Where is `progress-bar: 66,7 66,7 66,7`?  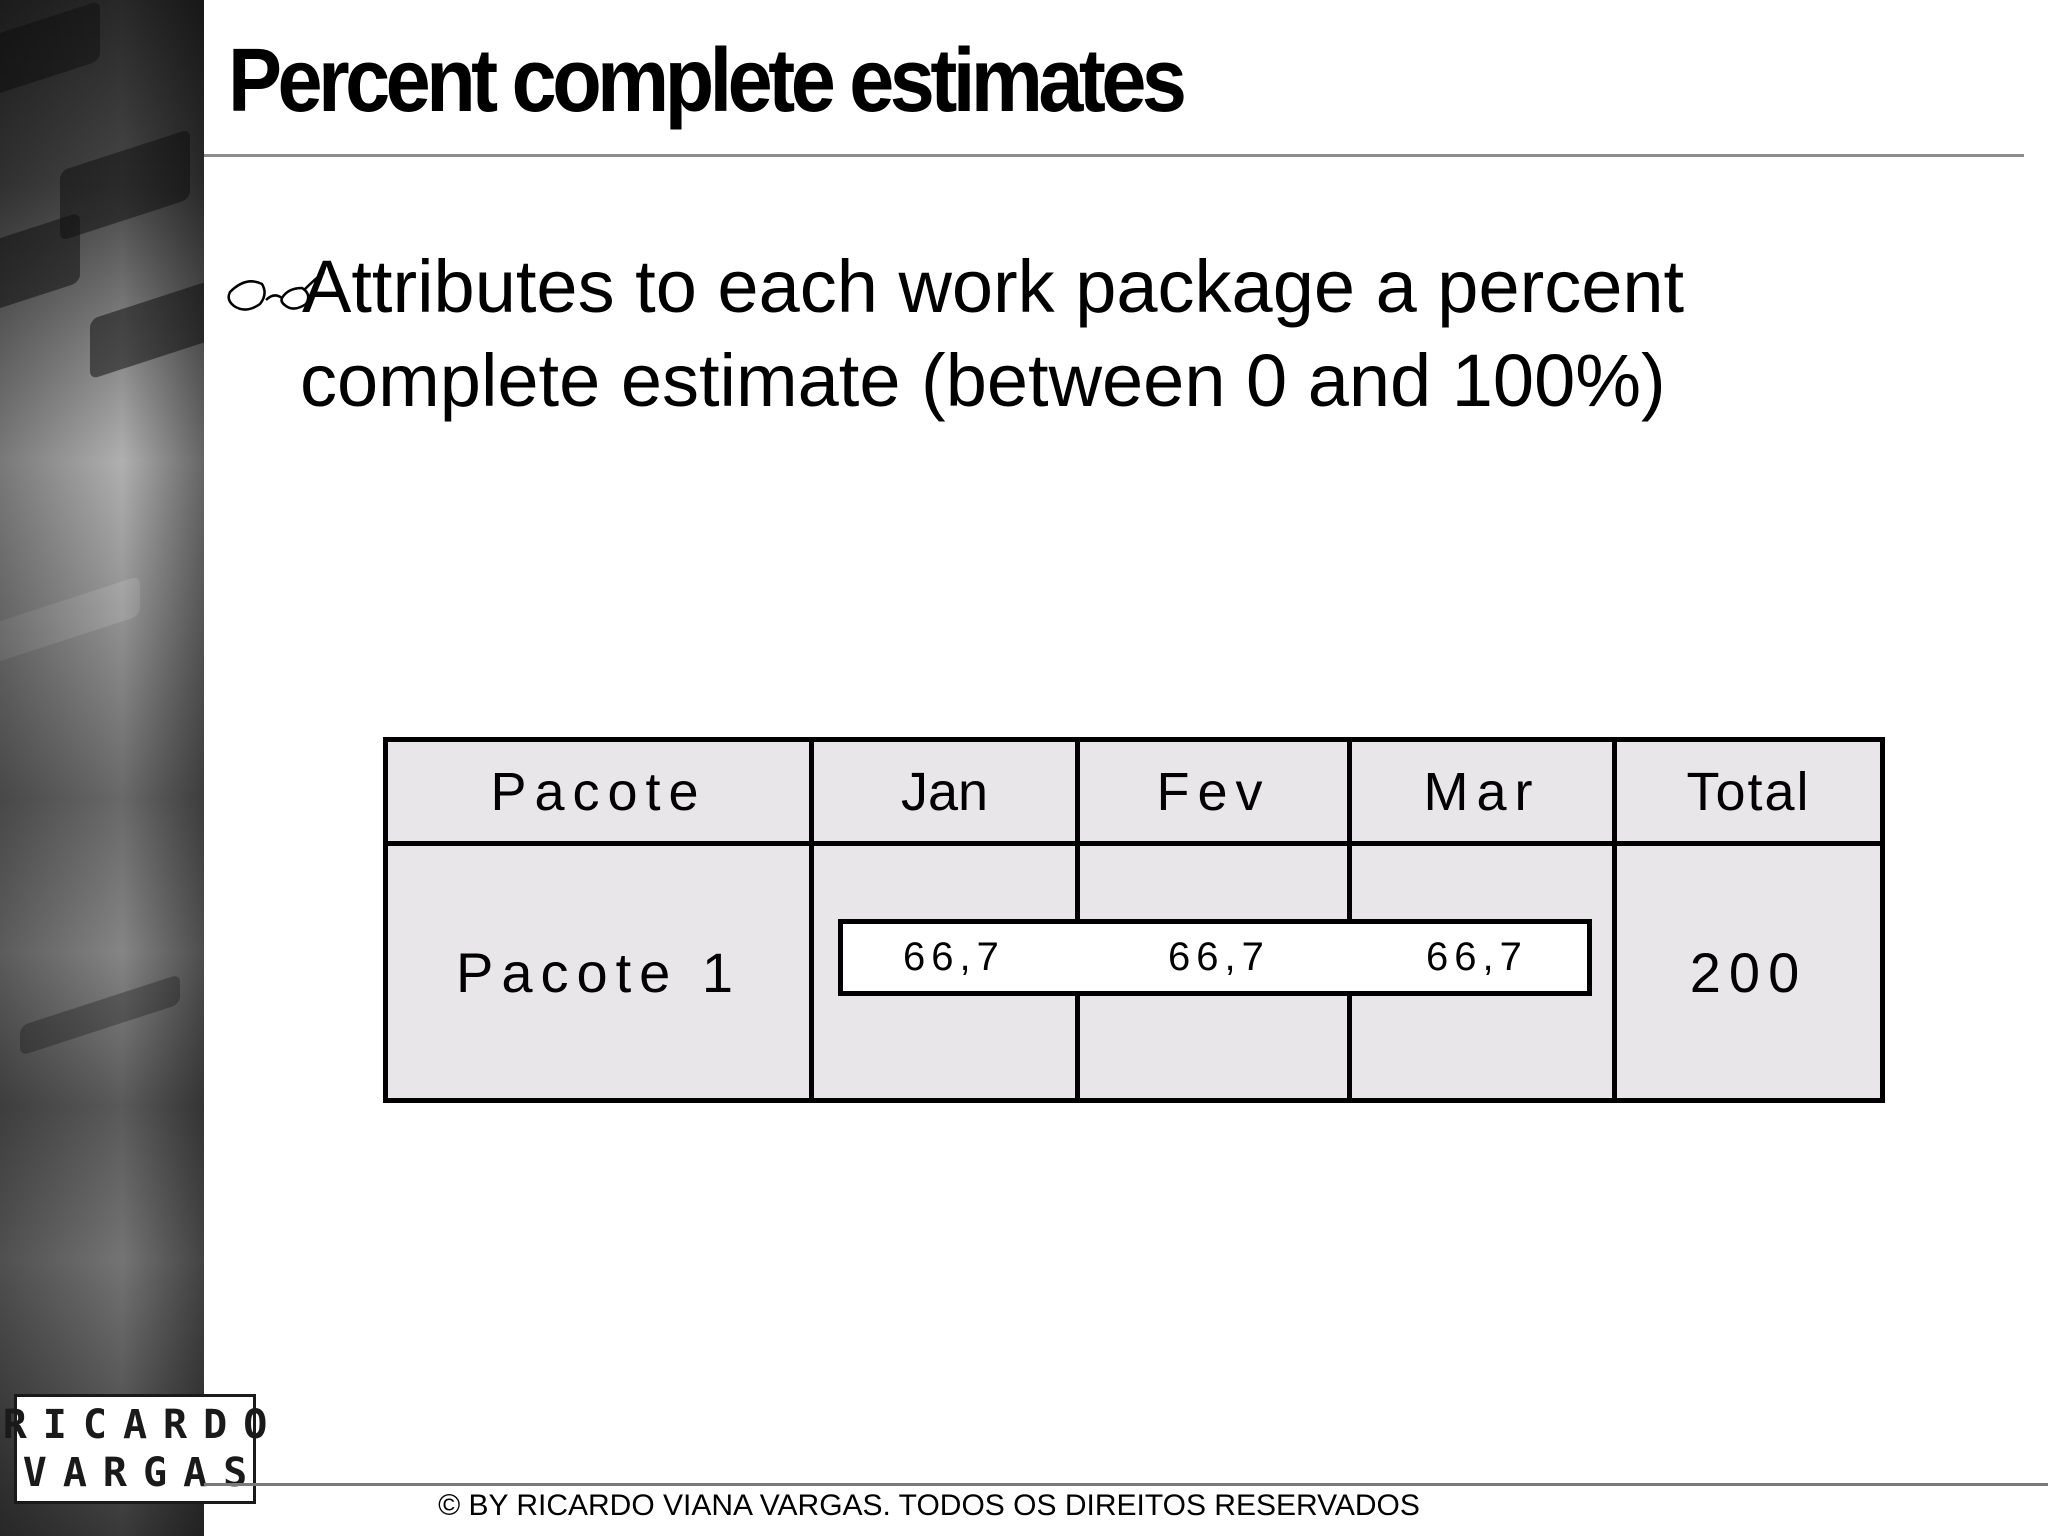
progress-bar: 66,7 66,7 66,7 is located at coordinates (1215, 957).